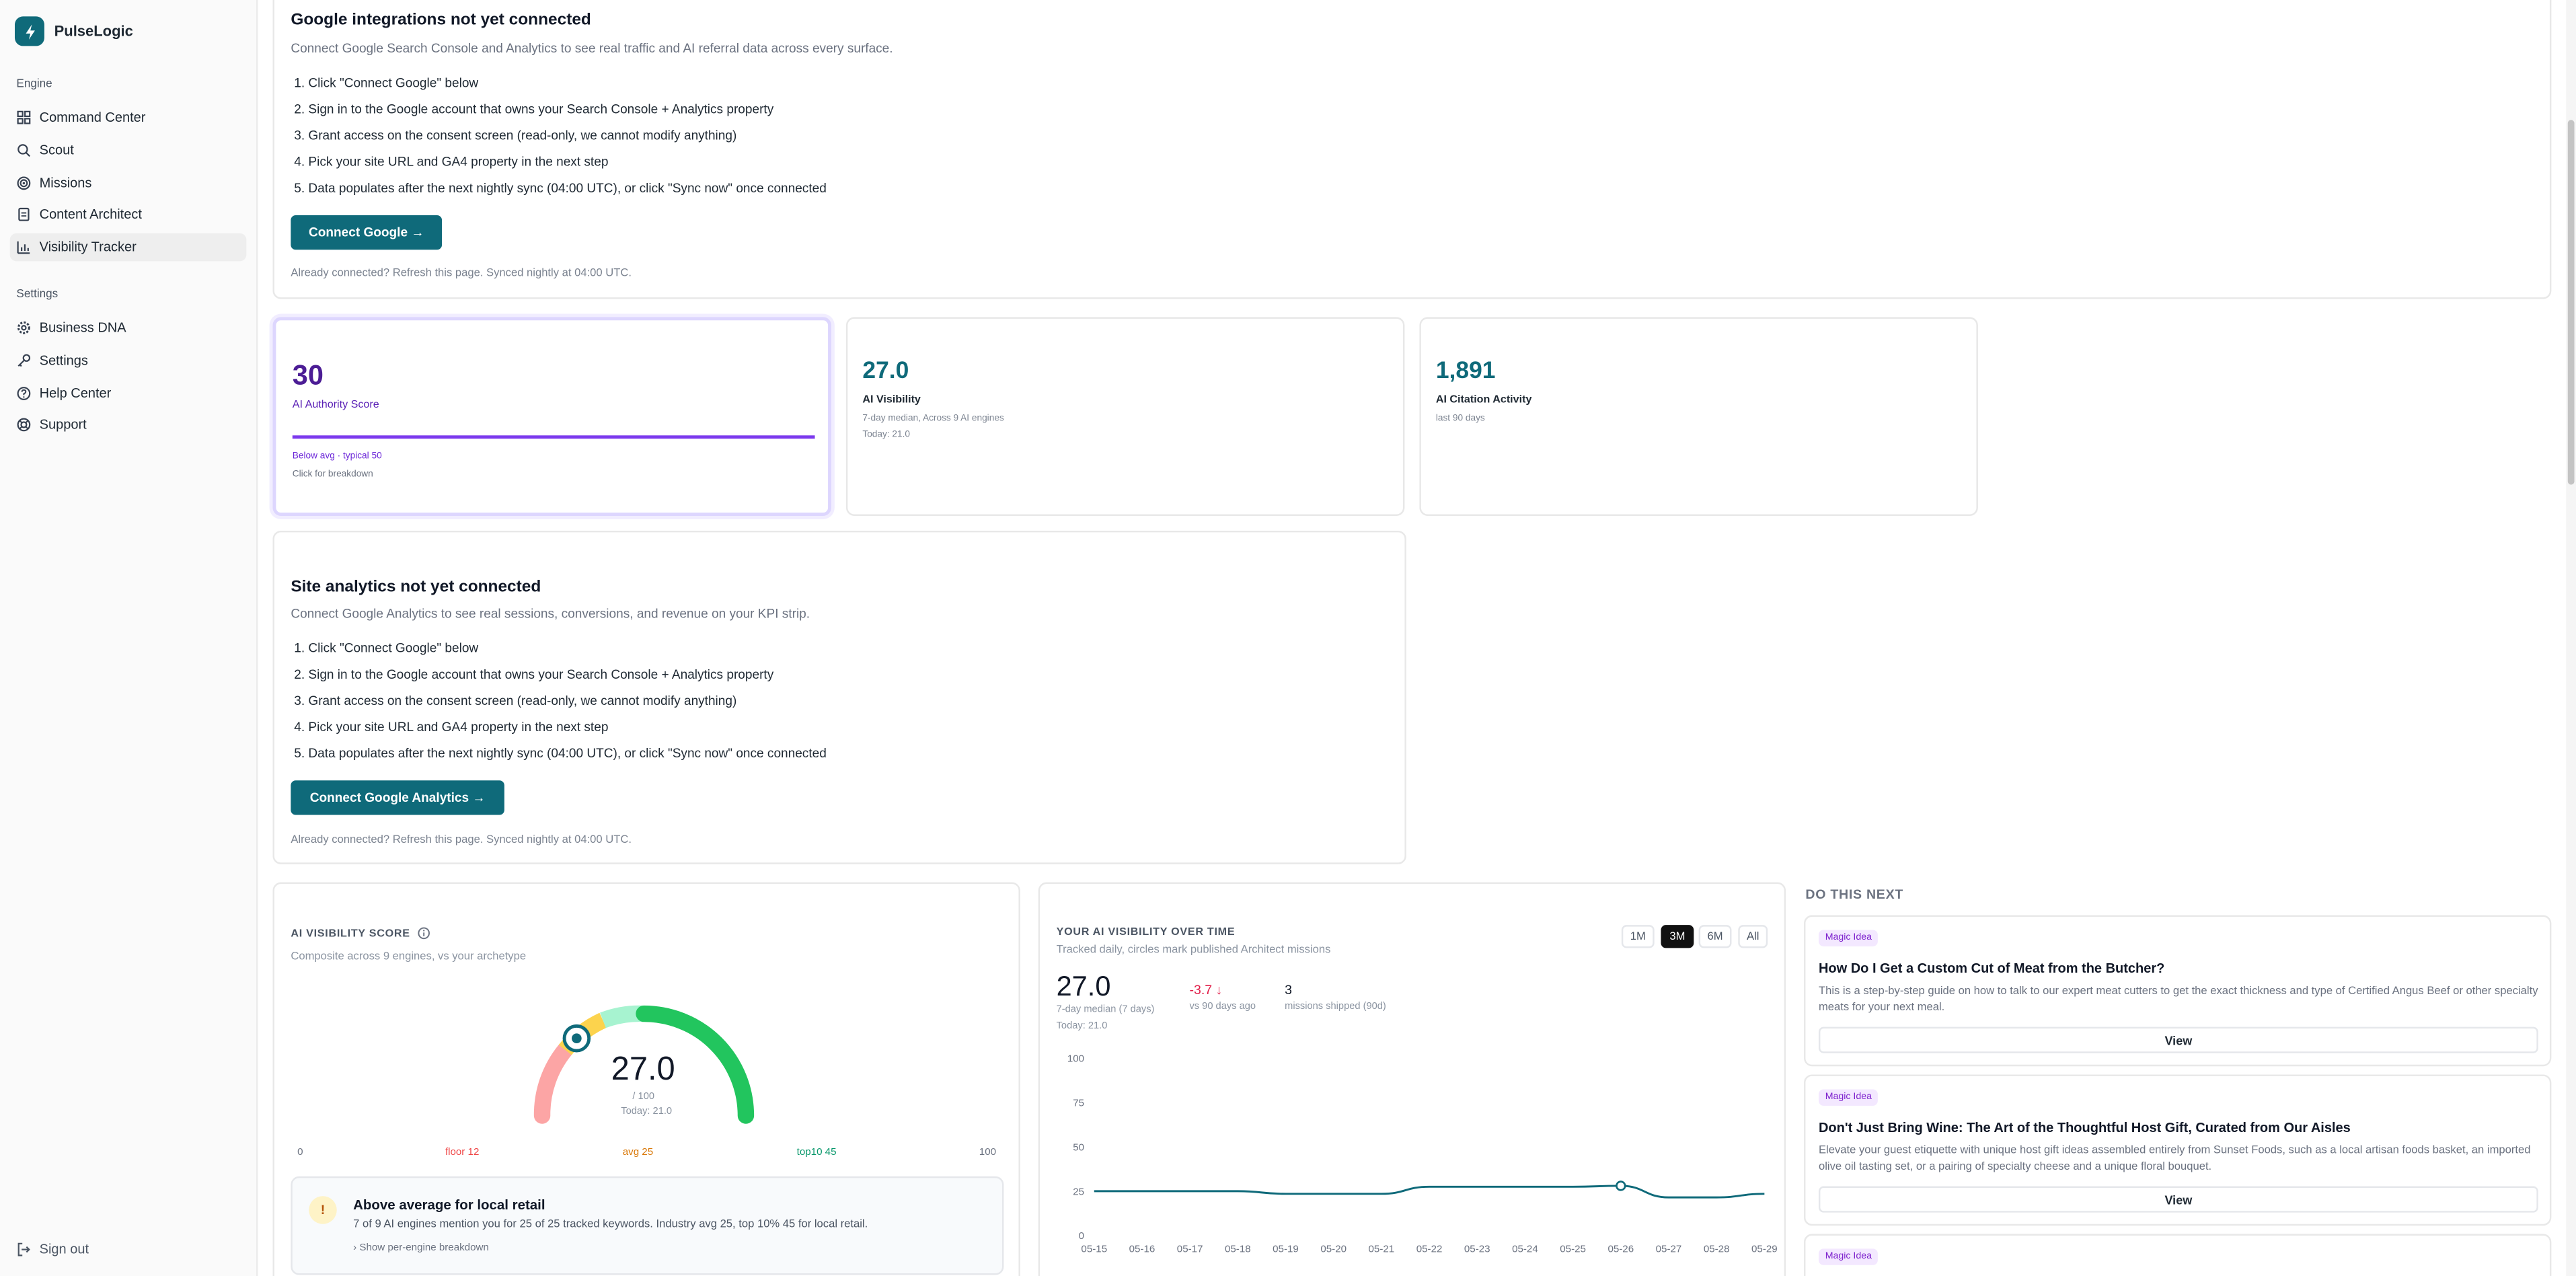 The image size is (2576, 1276). Describe the element at coordinates (23, 150) in the screenshot. I see `search-icon` at that location.